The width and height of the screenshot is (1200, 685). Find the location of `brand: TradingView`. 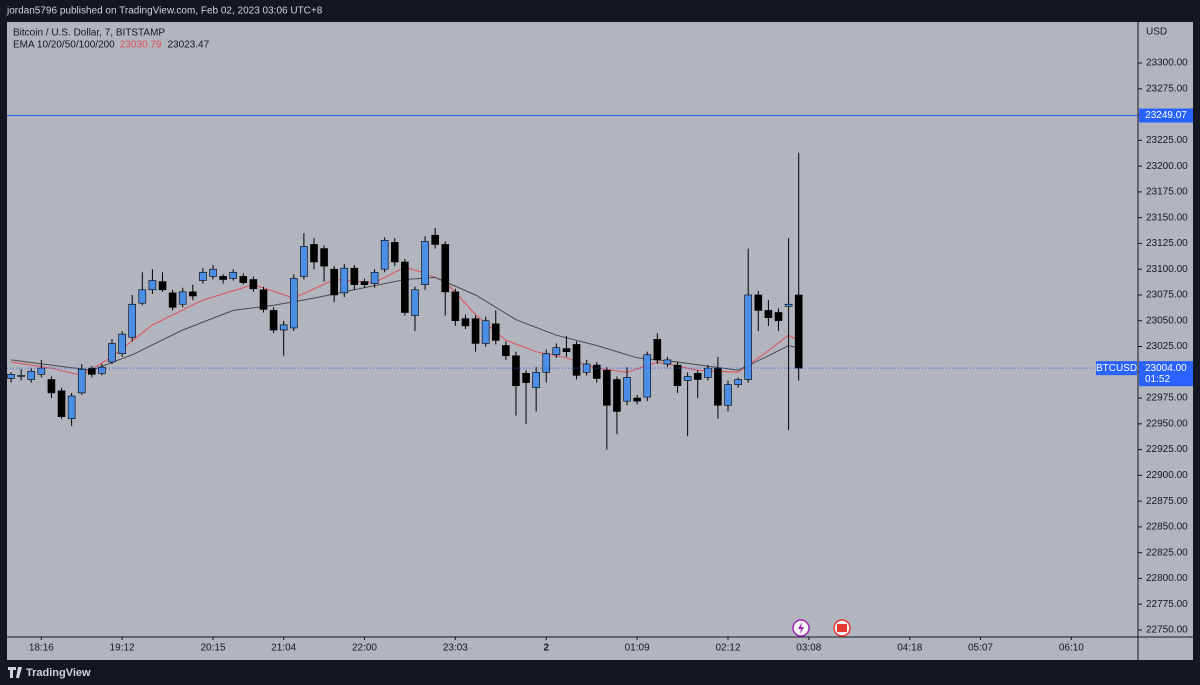

brand: TradingView is located at coordinates (49, 673).